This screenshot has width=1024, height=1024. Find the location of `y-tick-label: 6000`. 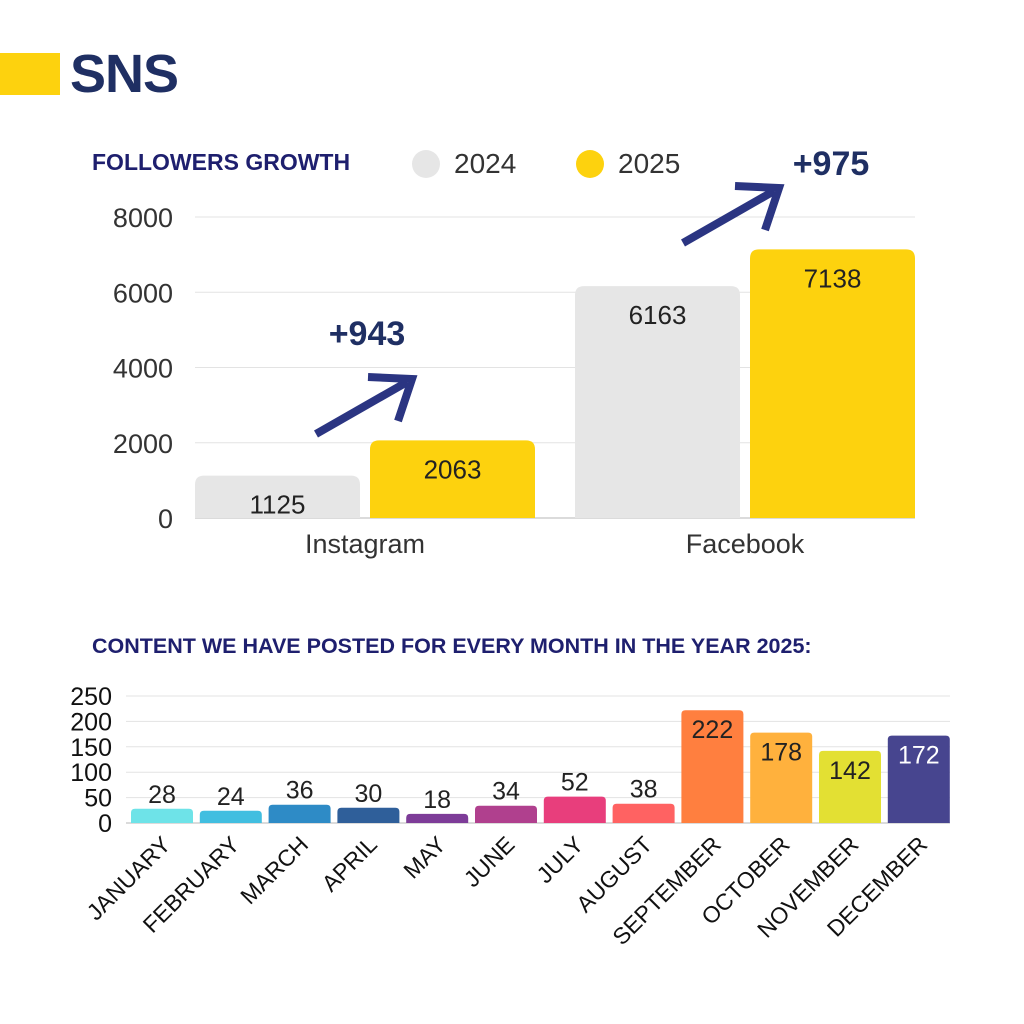

y-tick-label: 6000 is located at coordinates (143, 293).